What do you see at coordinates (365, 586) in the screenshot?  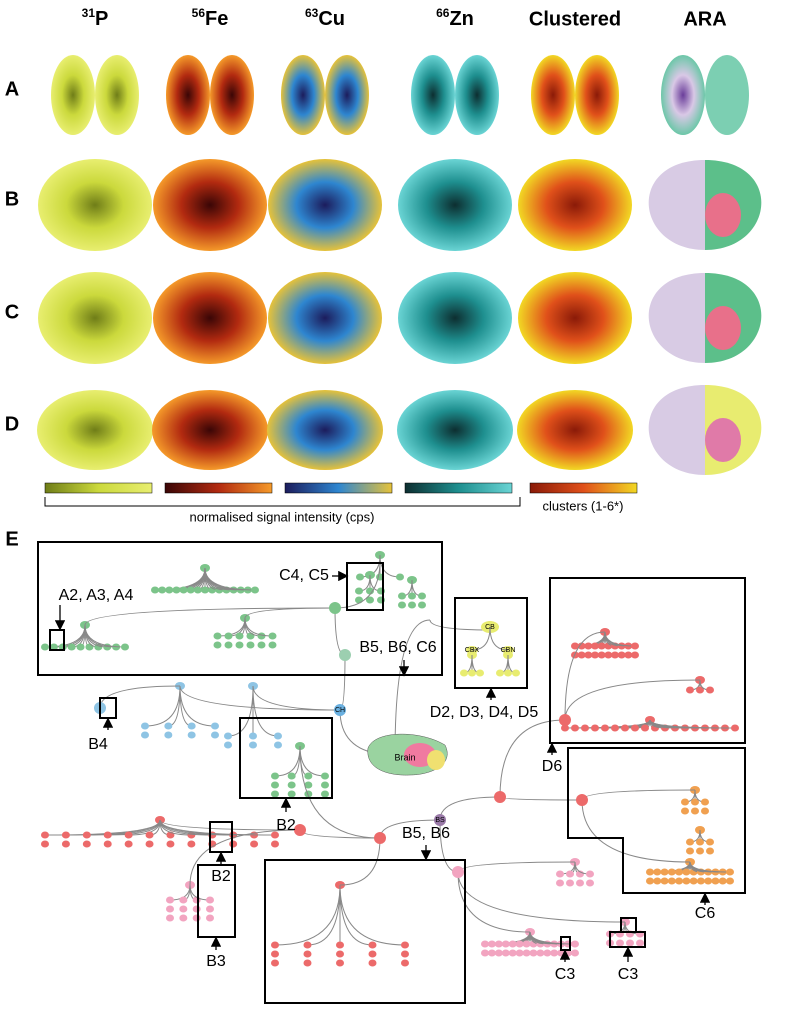 I see `box` at bounding box center [365, 586].